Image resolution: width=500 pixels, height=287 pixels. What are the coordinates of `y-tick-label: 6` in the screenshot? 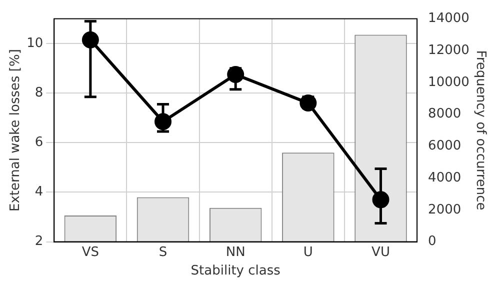 It's located at (39, 142).